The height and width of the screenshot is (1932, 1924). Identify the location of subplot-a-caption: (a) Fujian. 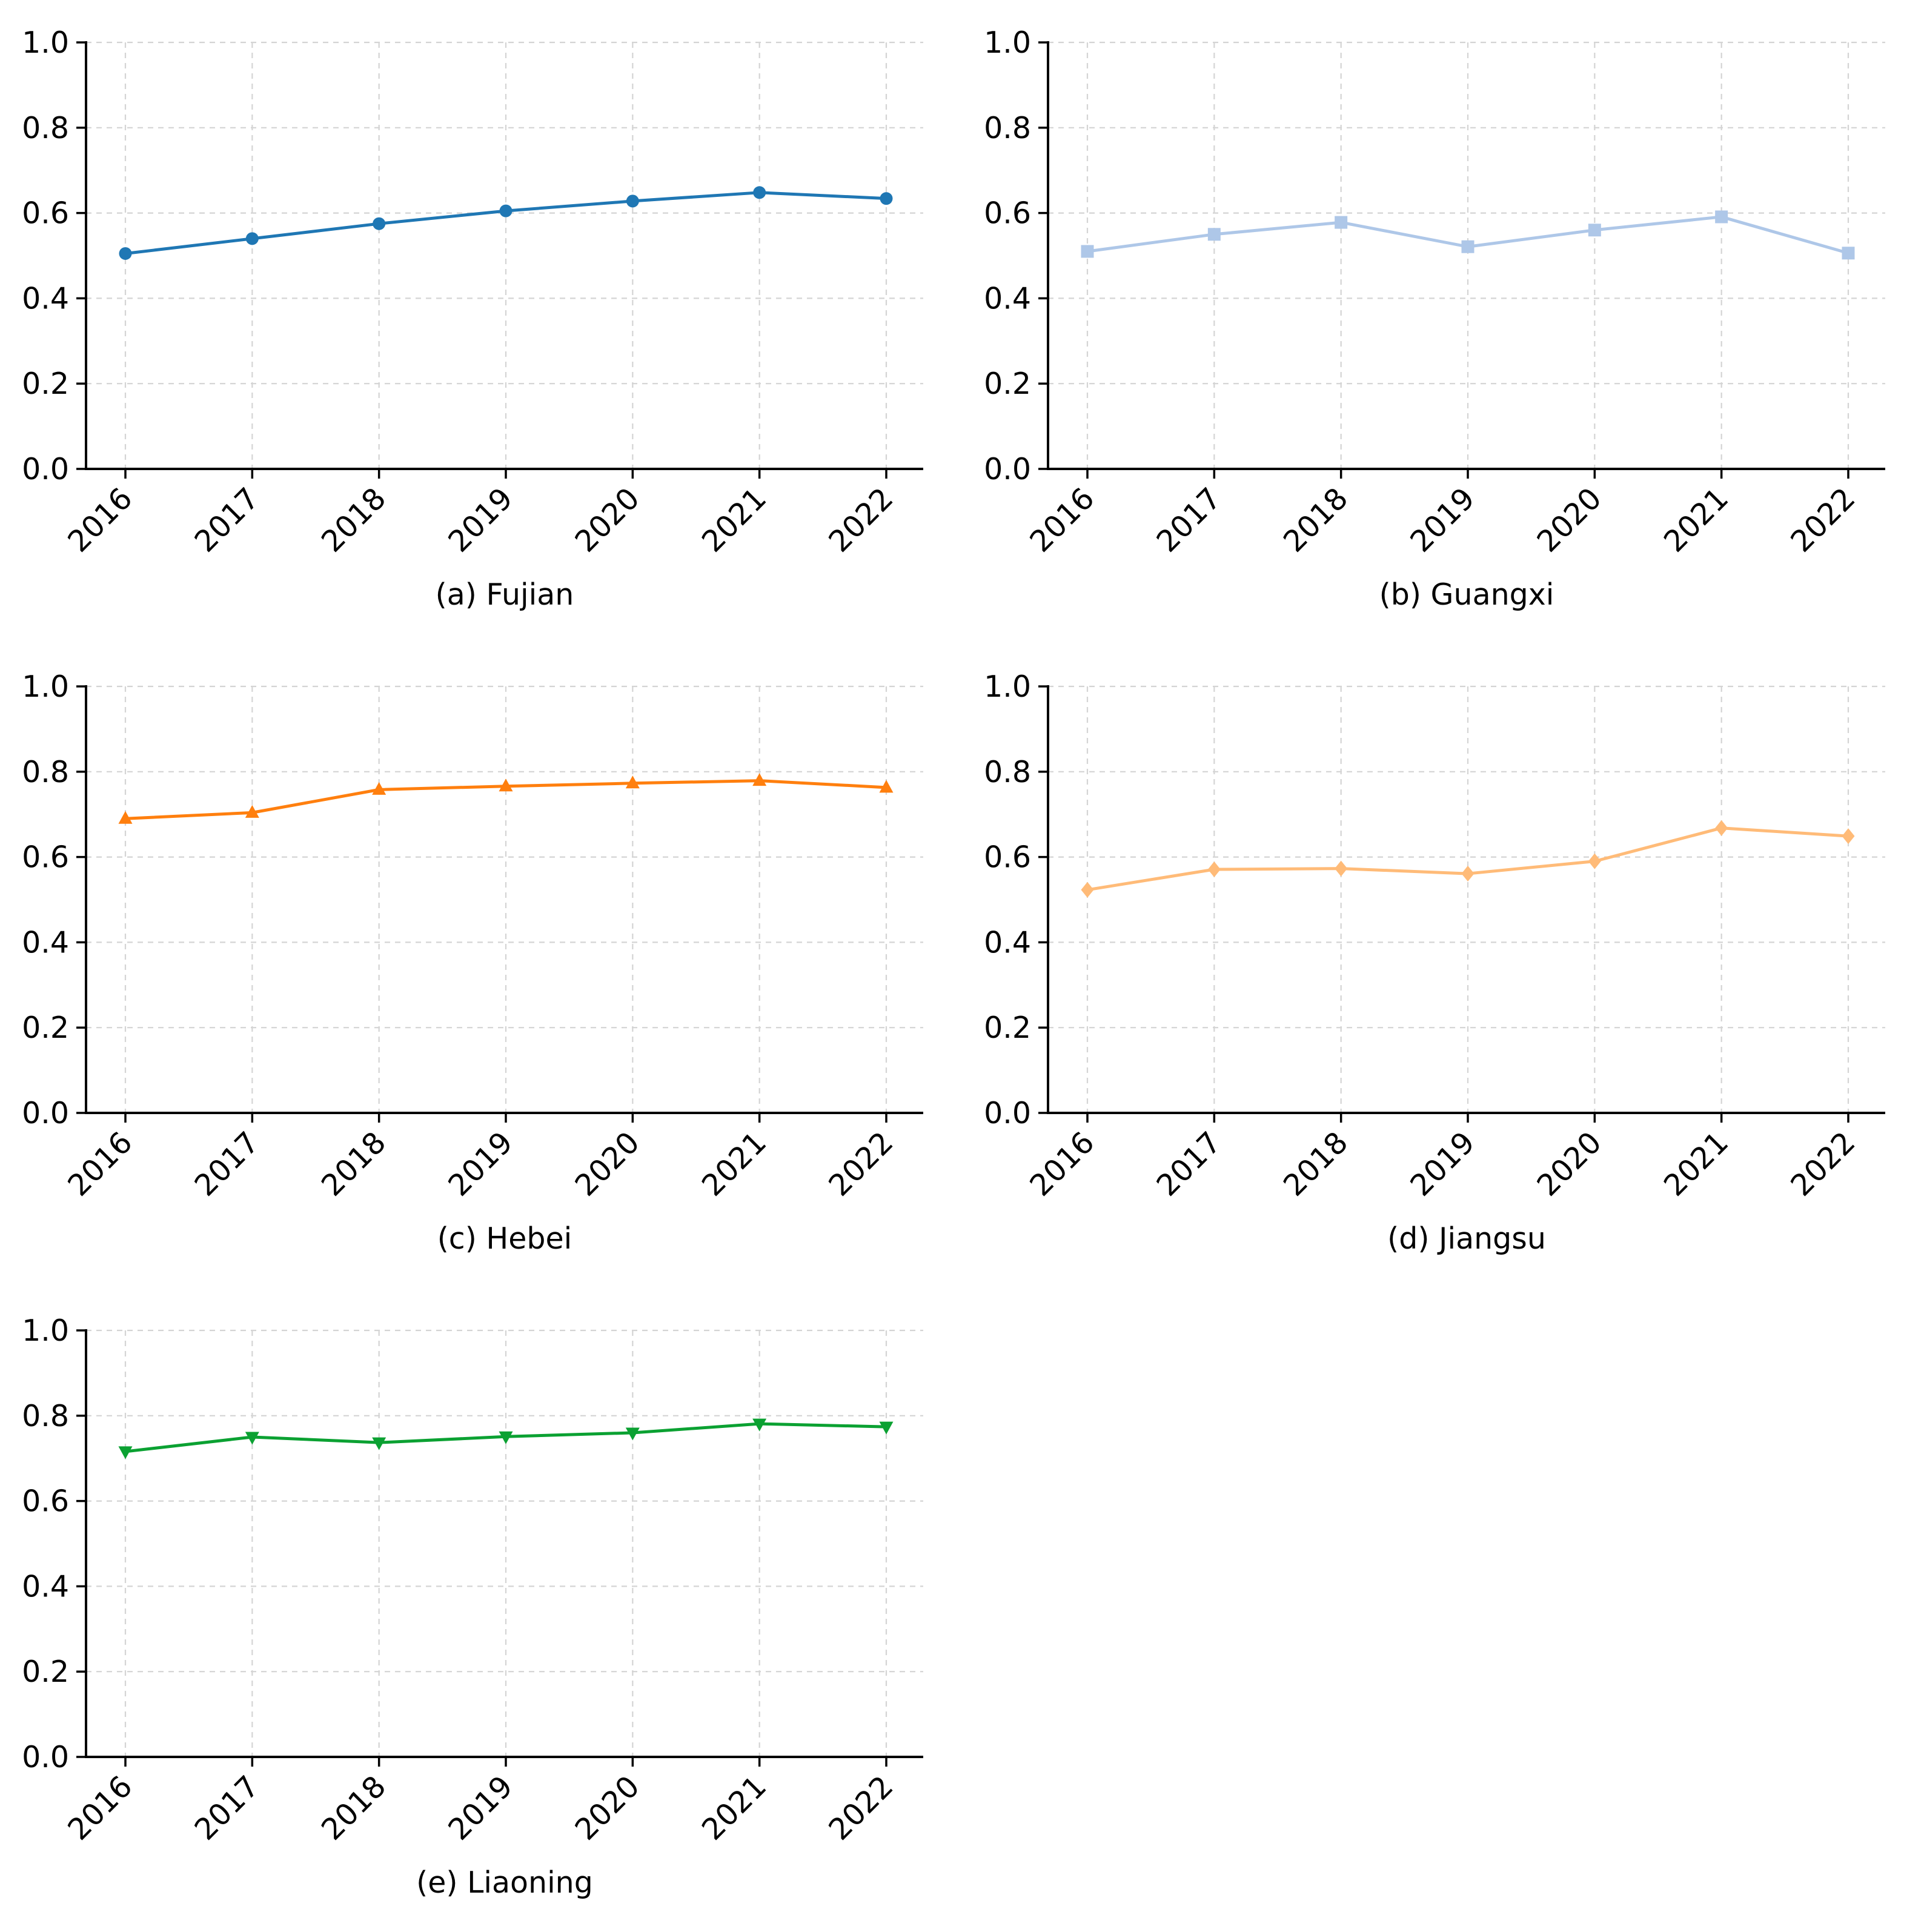
(504, 594).